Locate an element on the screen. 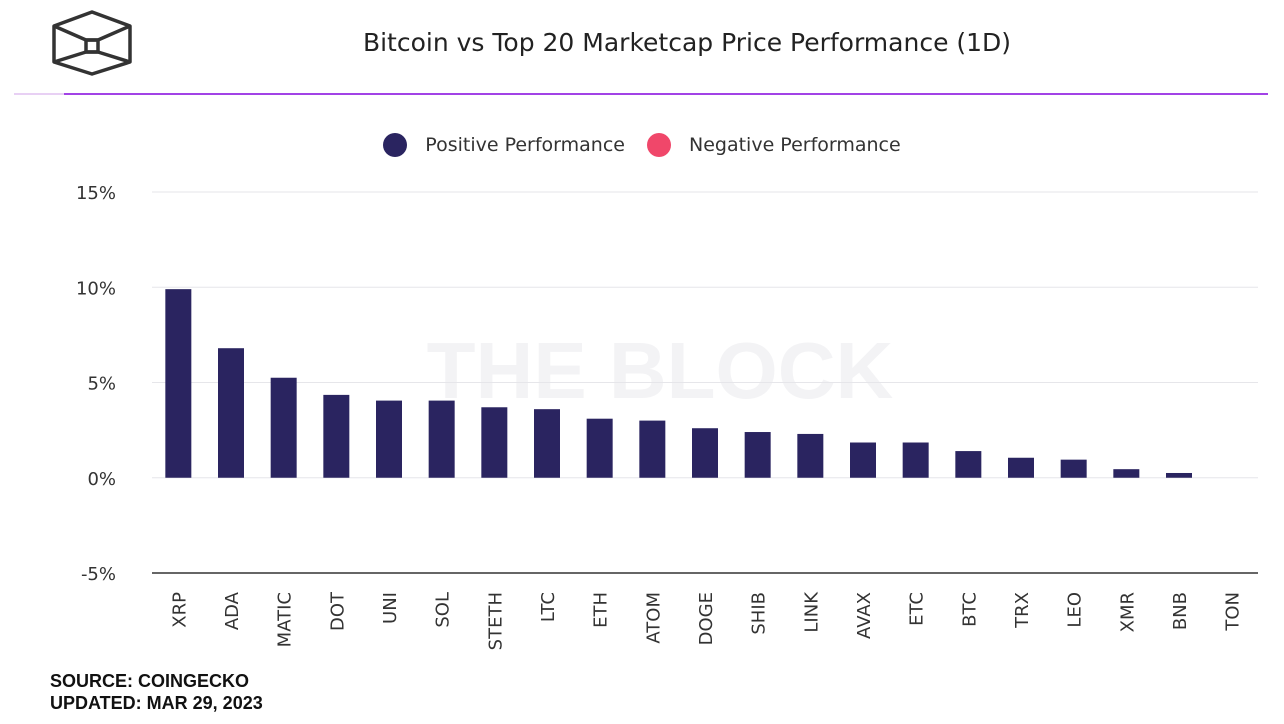 Image resolution: width=1284 pixels, height=724 pixels. x-tick-label: LTC is located at coordinates (548, 607).